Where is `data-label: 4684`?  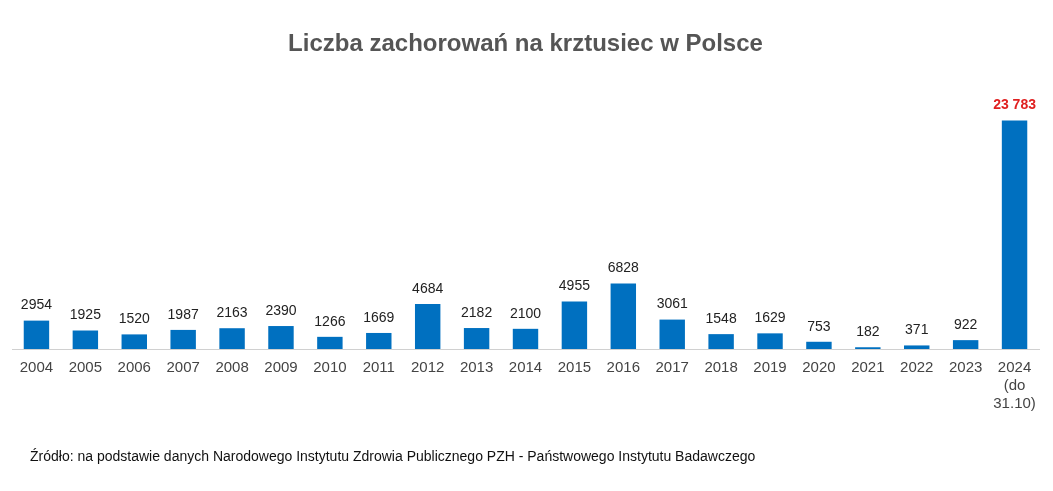
data-label: 4684 is located at coordinates (428, 287).